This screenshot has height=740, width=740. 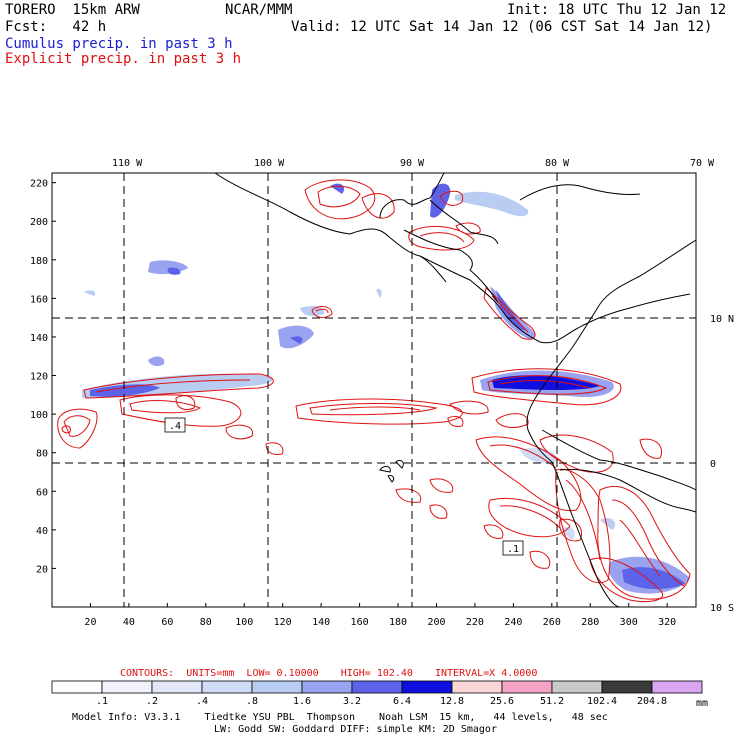 I want to click on lon-label-110w: 110 W, so click(x=127, y=163).